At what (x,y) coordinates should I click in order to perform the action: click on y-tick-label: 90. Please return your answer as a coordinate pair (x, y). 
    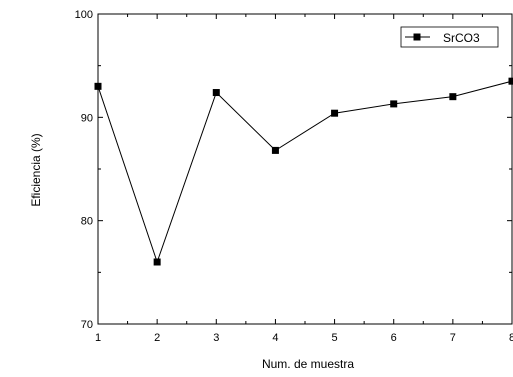
    Looking at the image, I should click on (87, 118).